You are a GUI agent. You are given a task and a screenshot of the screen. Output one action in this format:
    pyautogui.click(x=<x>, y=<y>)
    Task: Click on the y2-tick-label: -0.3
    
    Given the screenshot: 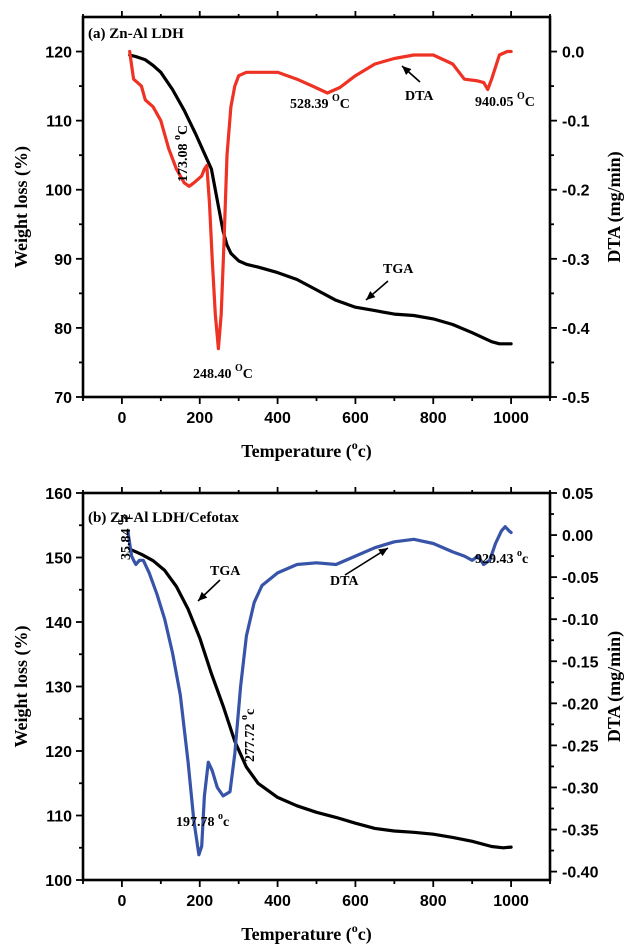 What is the action you would take?
    pyautogui.click(x=576, y=260)
    